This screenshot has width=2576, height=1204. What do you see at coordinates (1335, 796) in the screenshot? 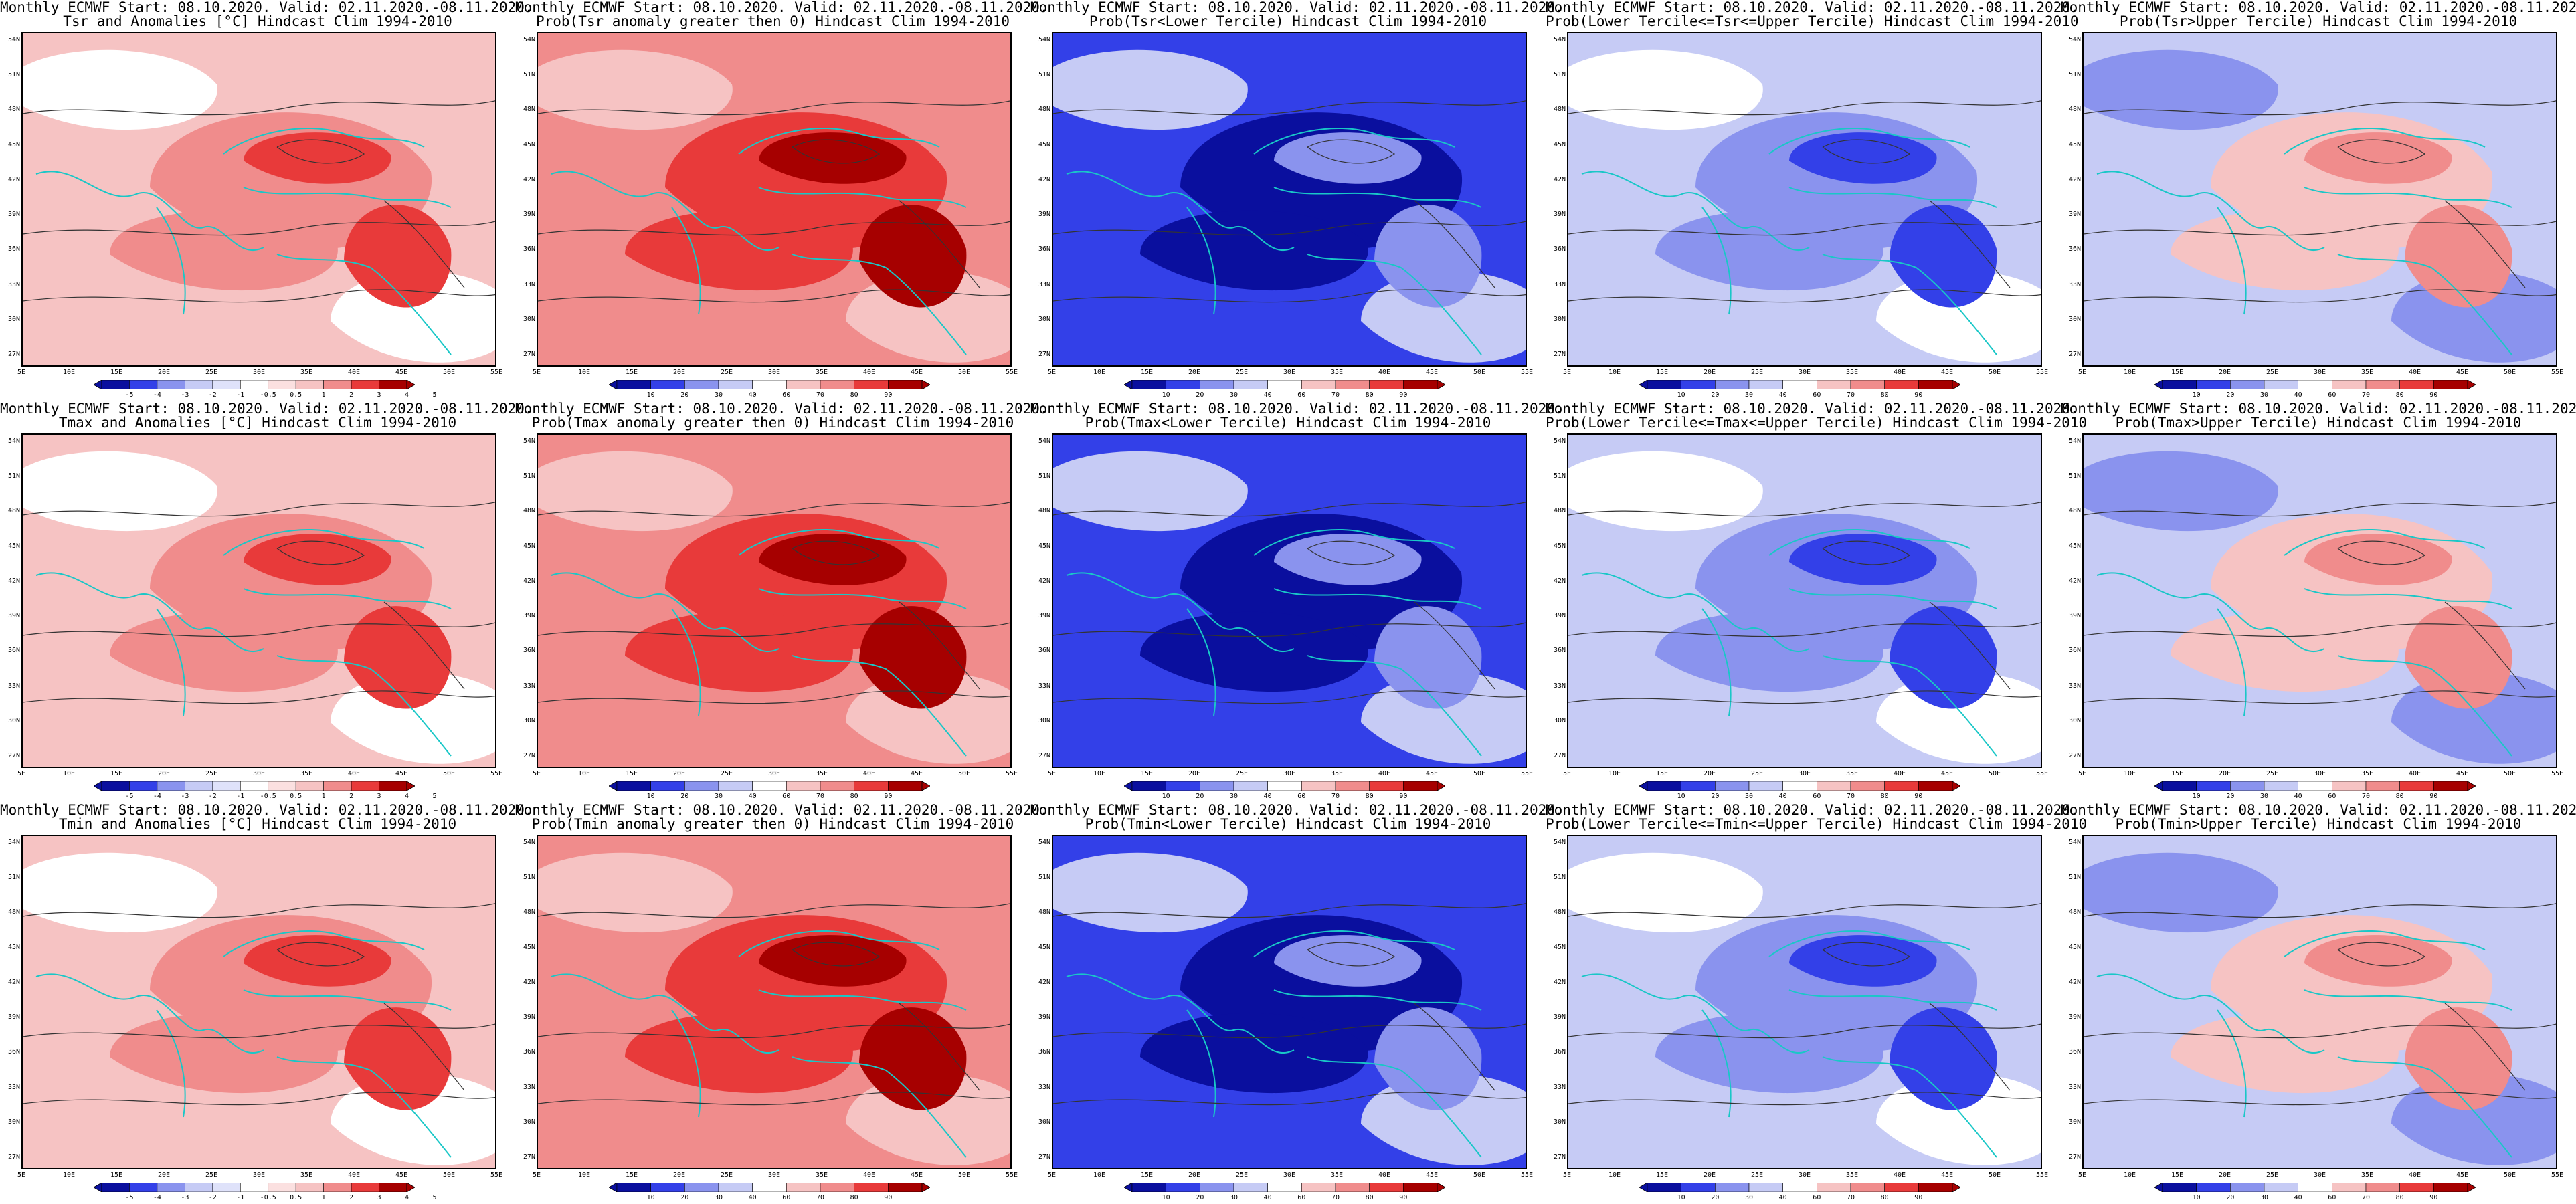
I see `colorbar-tick-label: 70` at bounding box center [1335, 796].